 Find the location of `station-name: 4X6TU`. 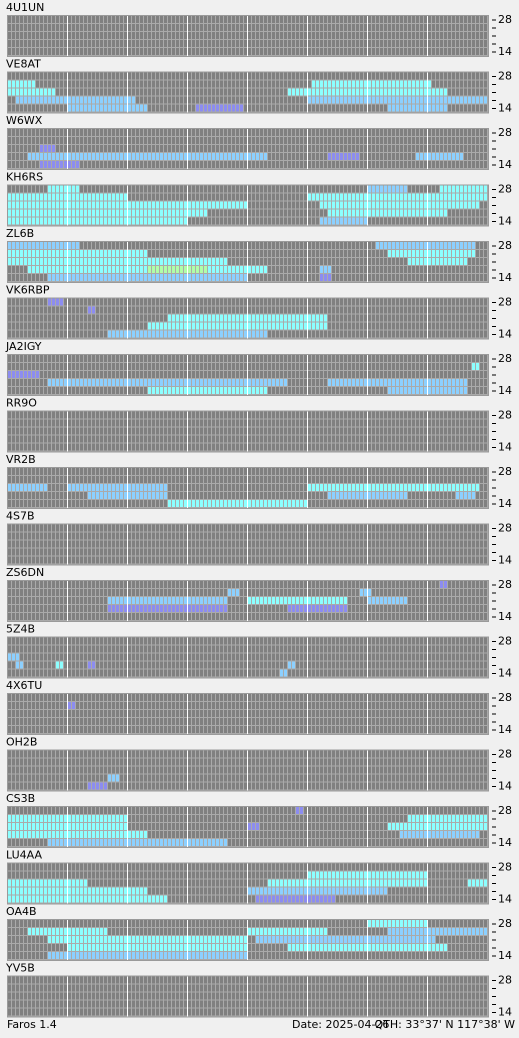

station-name: 4X6TU is located at coordinates (24, 685).